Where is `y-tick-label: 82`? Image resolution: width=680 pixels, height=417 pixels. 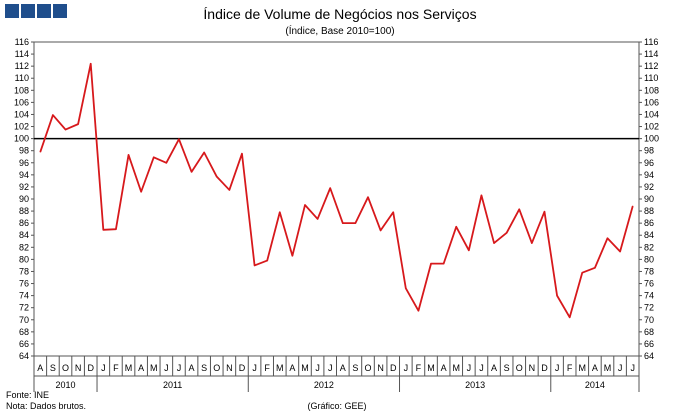 y-tick-label: 82 is located at coordinates (24, 247).